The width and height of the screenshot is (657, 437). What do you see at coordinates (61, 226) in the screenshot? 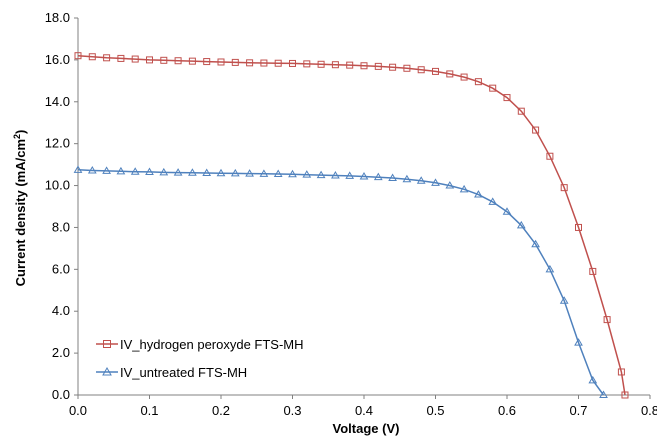
I see `y-tick-label: 8.0` at bounding box center [61, 226].